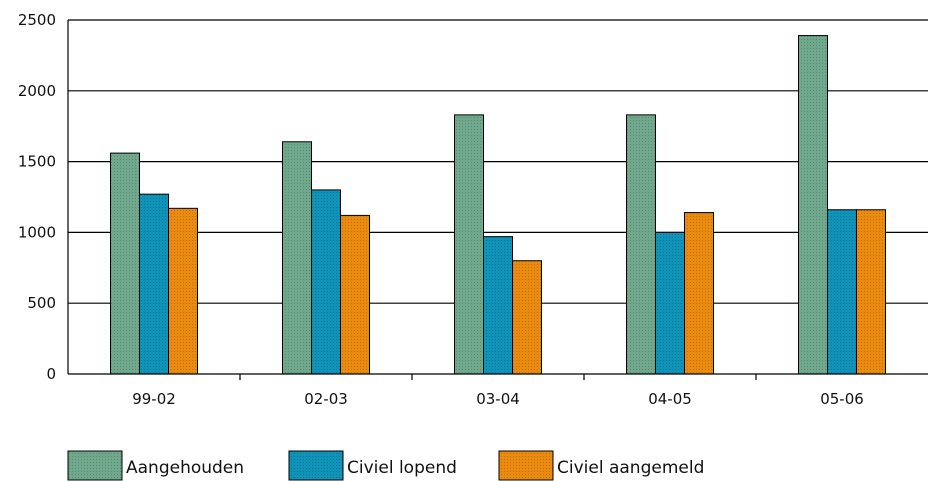  Describe the element at coordinates (498, 399) in the screenshot. I see `x-tick-label: 03-04` at that location.